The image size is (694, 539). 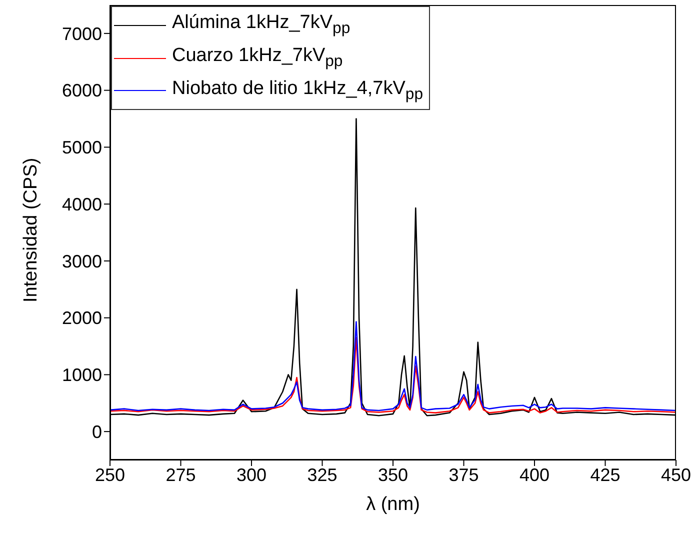 What do you see at coordinates (534, 474) in the screenshot?
I see `x-tick-label: 400` at bounding box center [534, 474].